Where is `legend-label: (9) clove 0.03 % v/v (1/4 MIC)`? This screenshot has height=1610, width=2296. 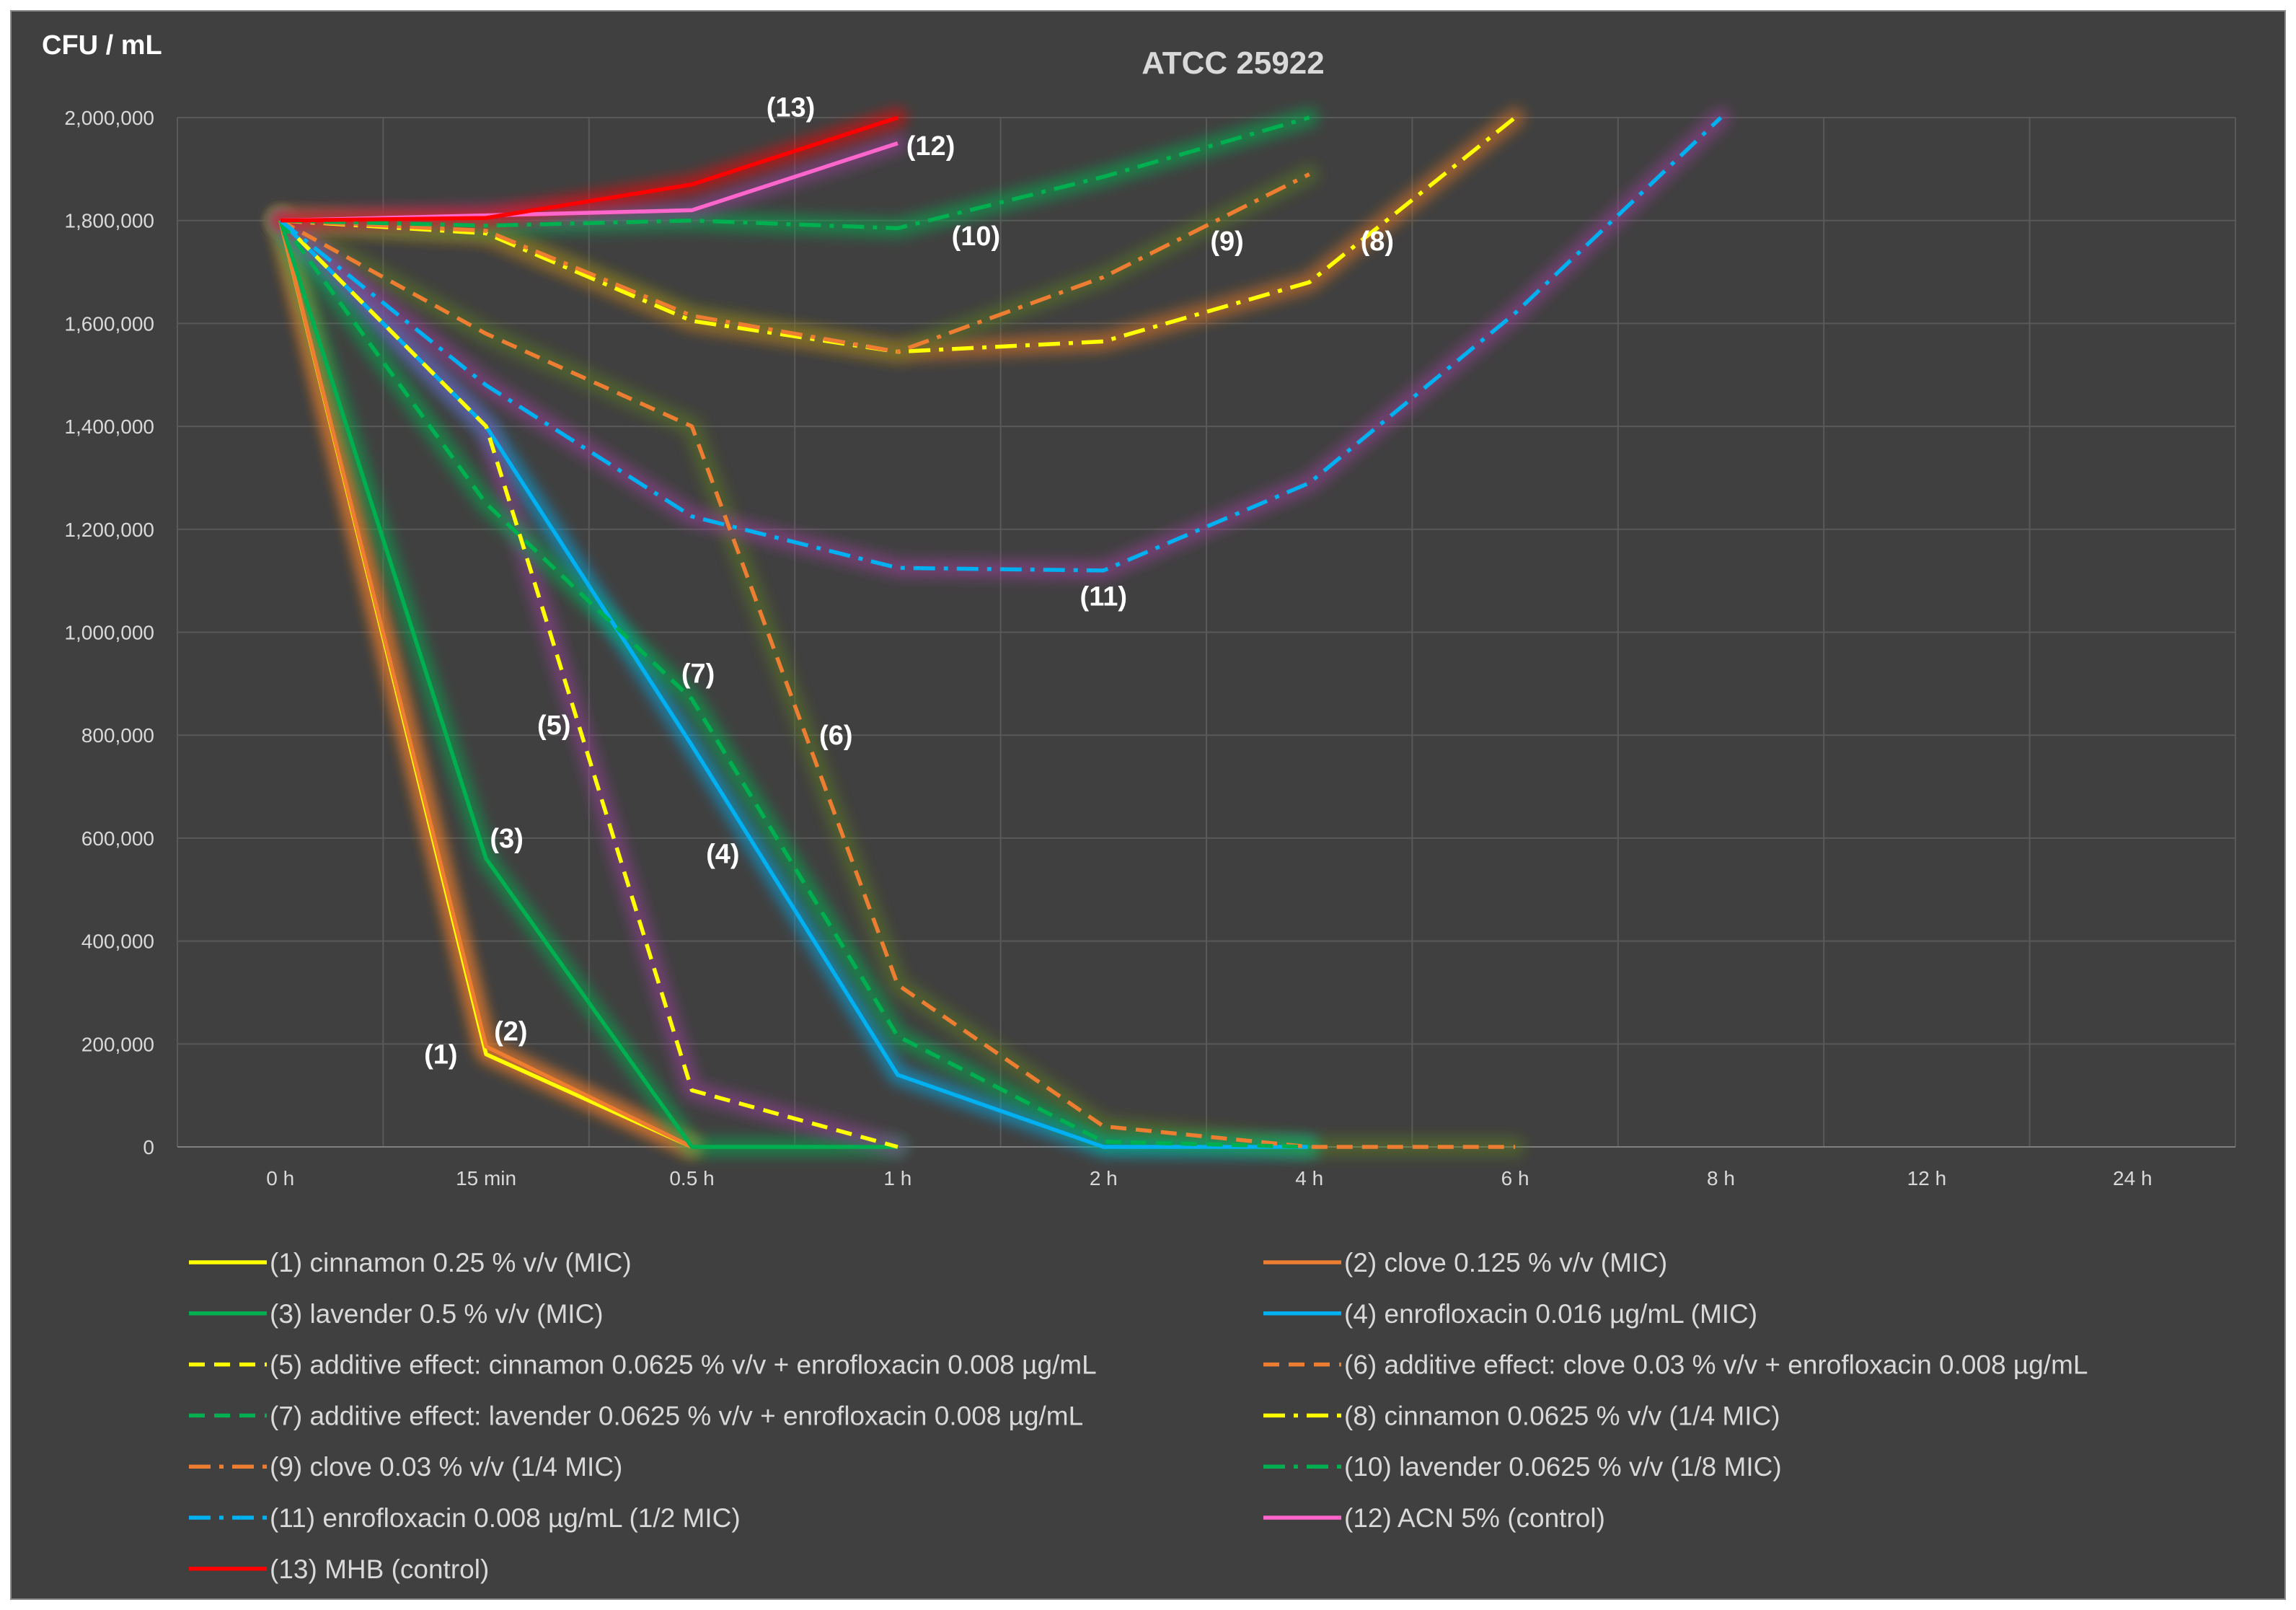 legend-label: (9) clove 0.03 % v/v (1/4 MIC) is located at coordinates (446, 1467).